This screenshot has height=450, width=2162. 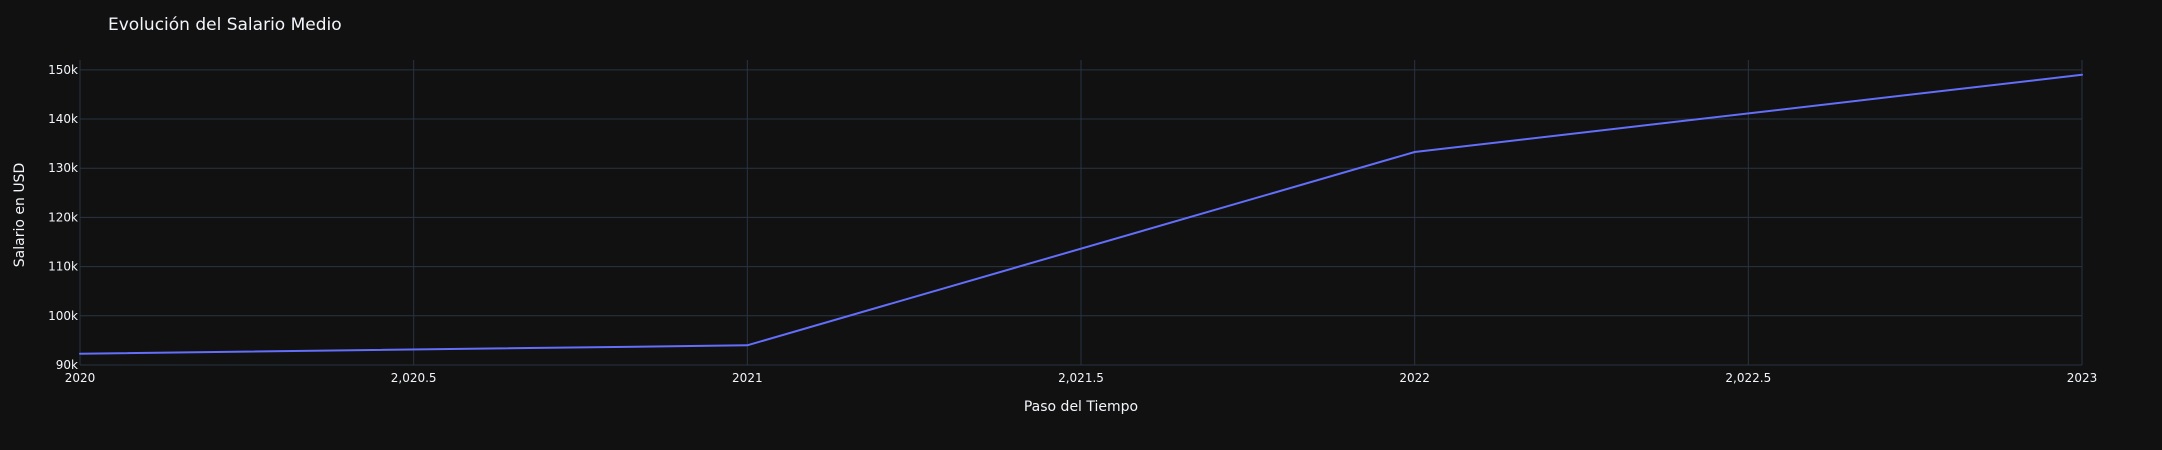 What do you see at coordinates (1414, 378) in the screenshot?
I see `x-tick-label: 2022` at bounding box center [1414, 378].